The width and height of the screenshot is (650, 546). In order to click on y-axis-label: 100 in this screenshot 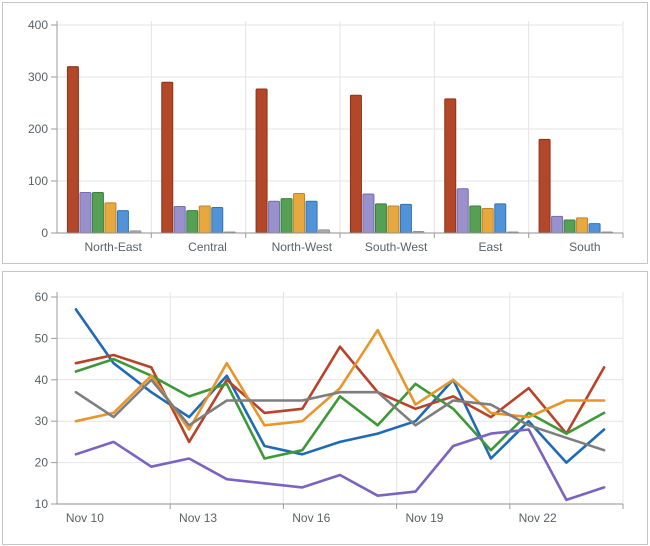, I will do `click(38, 181)`.